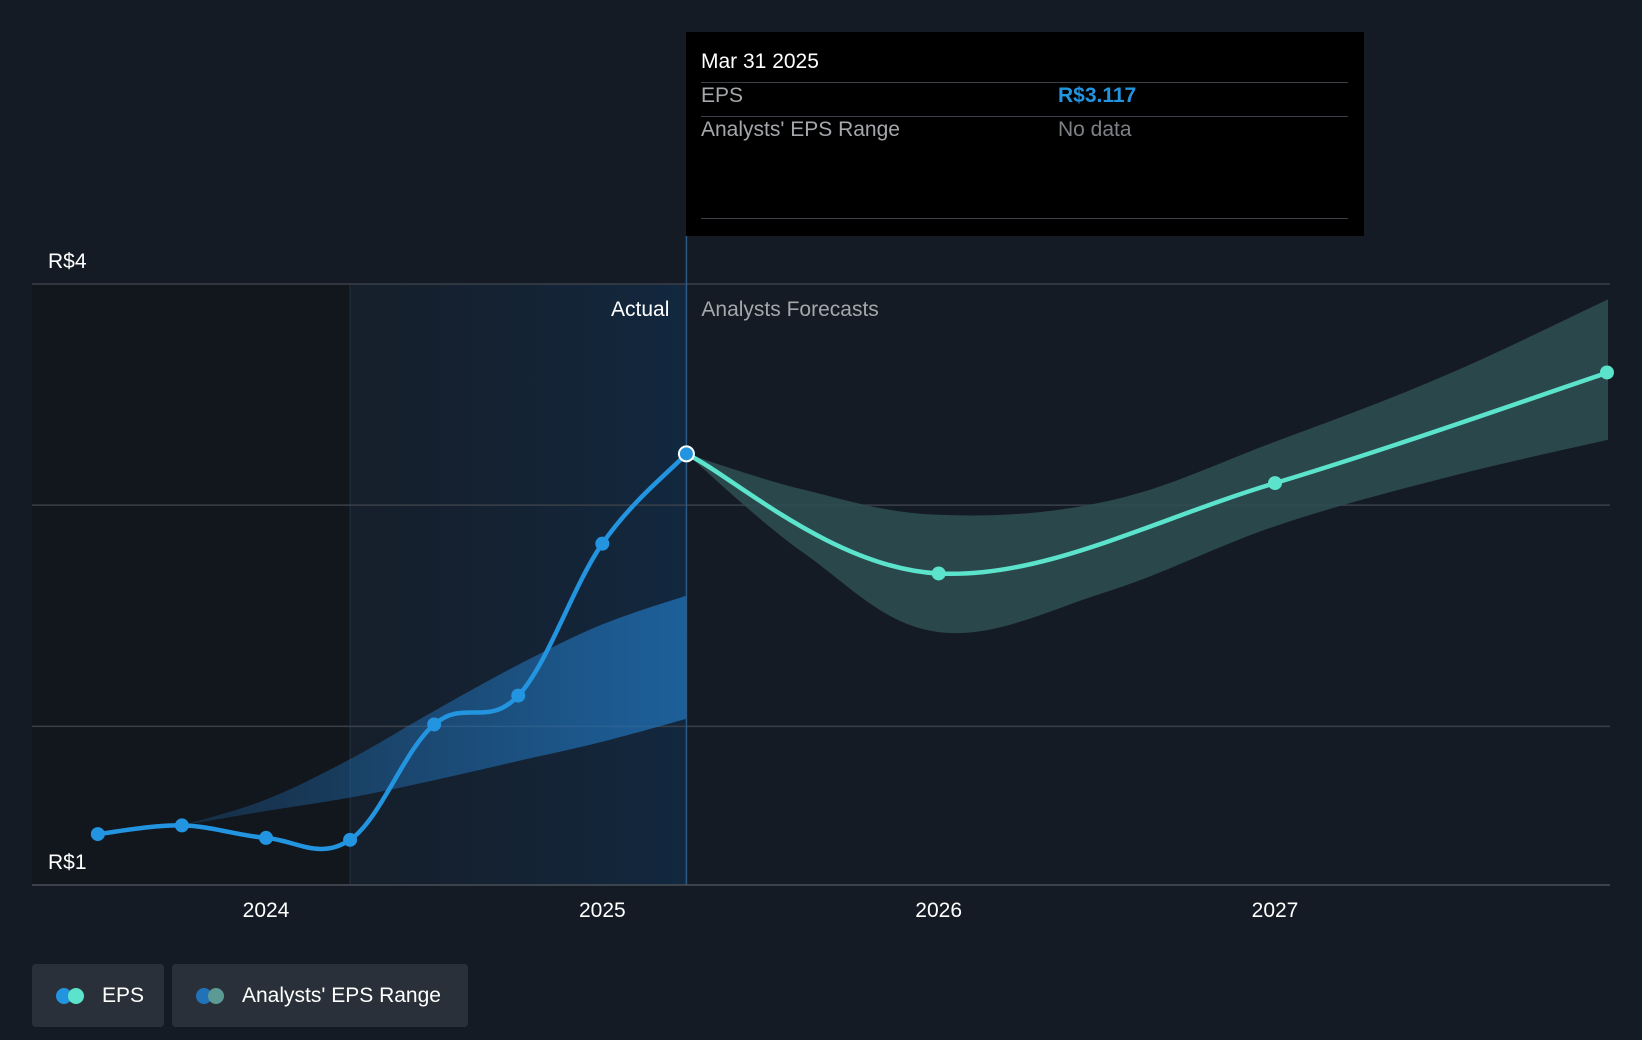  I want to click on forecast-zone-label: Analysts Forecasts, so click(789, 309).